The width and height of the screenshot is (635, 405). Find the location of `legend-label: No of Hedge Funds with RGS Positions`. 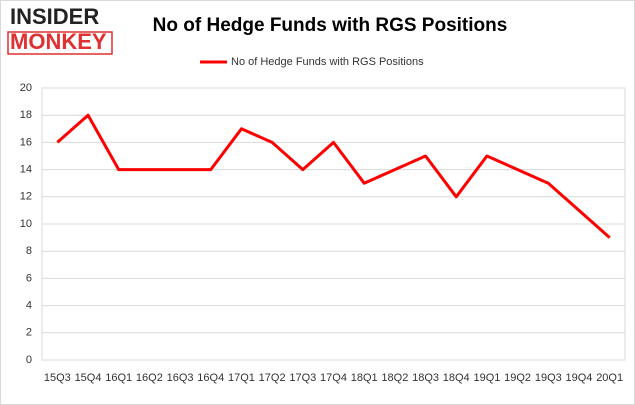

legend-label: No of Hedge Funds with RGS Positions is located at coordinates (327, 62).